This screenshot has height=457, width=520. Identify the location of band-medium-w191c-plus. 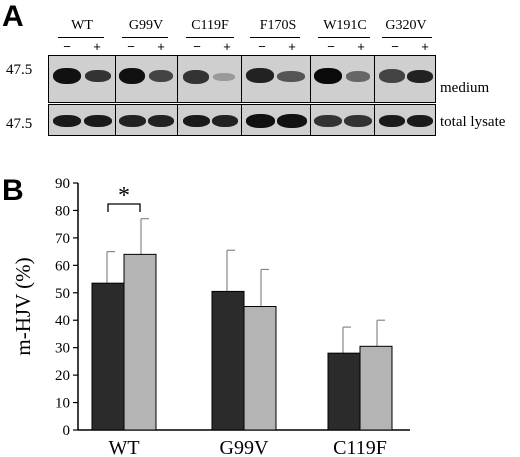
(358, 76).